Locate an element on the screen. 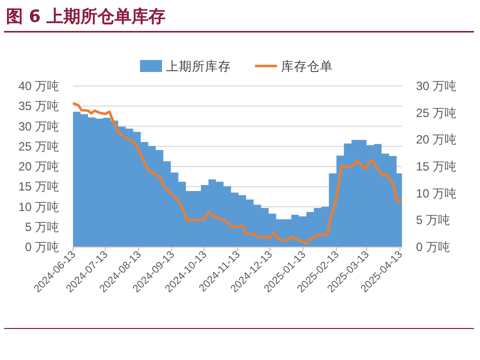 The height and width of the screenshot is (360, 480). y-tick-label: 40 万吨 is located at coordinates (38, 86).